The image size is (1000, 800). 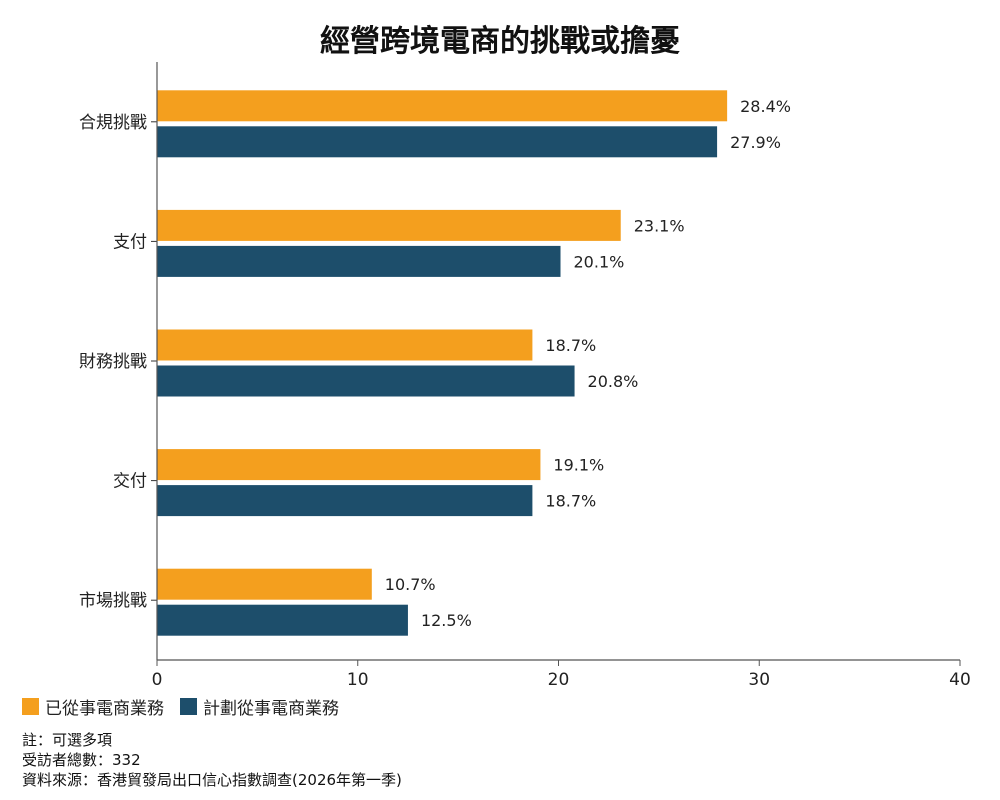 What do you see at coordinates (104, 709) in the screenshot?
I see `legend-label-current: 已從事電商業務` at bounding box center [104, 709].